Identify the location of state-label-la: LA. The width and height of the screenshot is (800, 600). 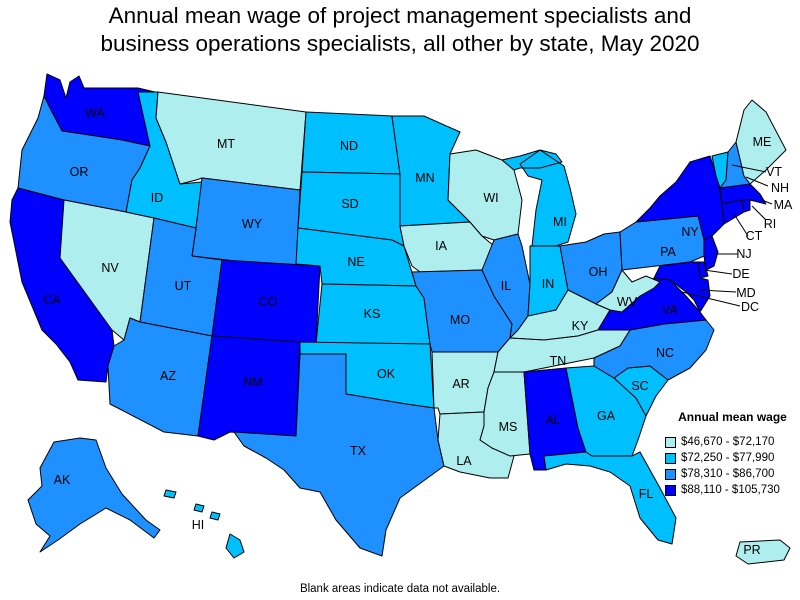
(464, 461).